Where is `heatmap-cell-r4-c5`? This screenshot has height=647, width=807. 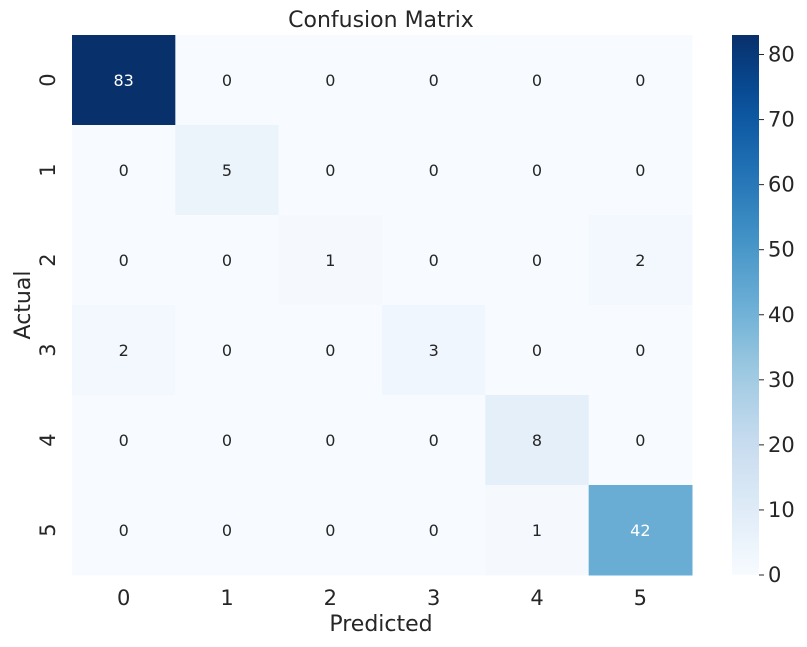 heatmap-cell-r4-c5 is located at coordinates (640, 440).